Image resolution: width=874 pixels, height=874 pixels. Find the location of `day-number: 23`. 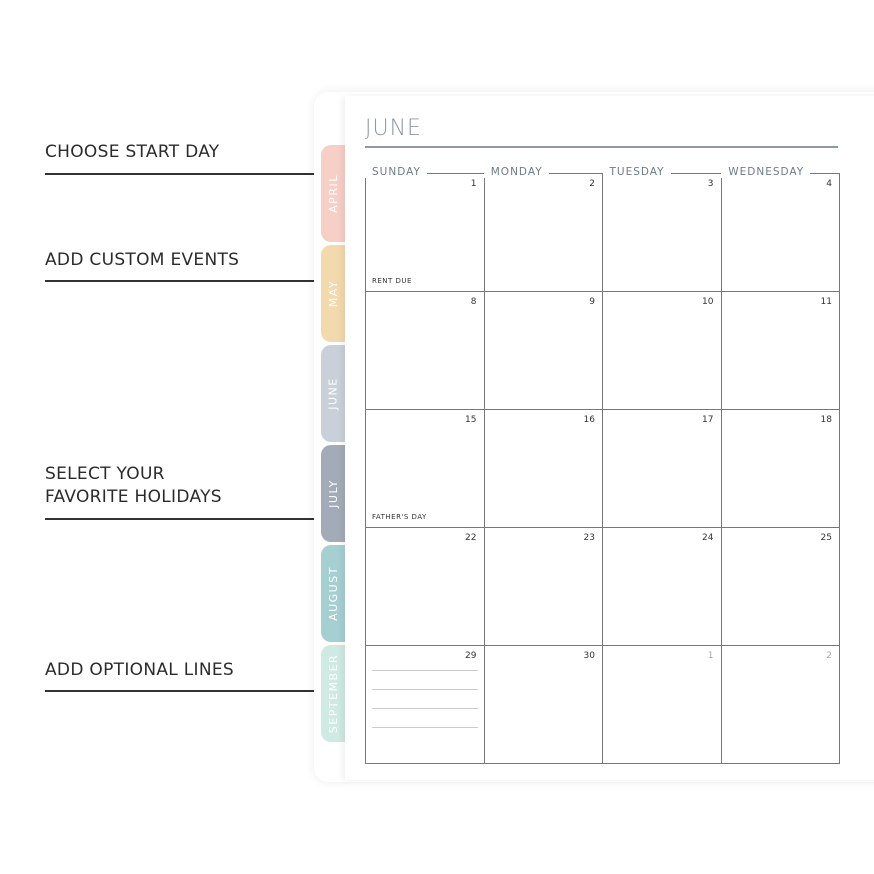

day-number: 23 is located at coordinates (589, 538).